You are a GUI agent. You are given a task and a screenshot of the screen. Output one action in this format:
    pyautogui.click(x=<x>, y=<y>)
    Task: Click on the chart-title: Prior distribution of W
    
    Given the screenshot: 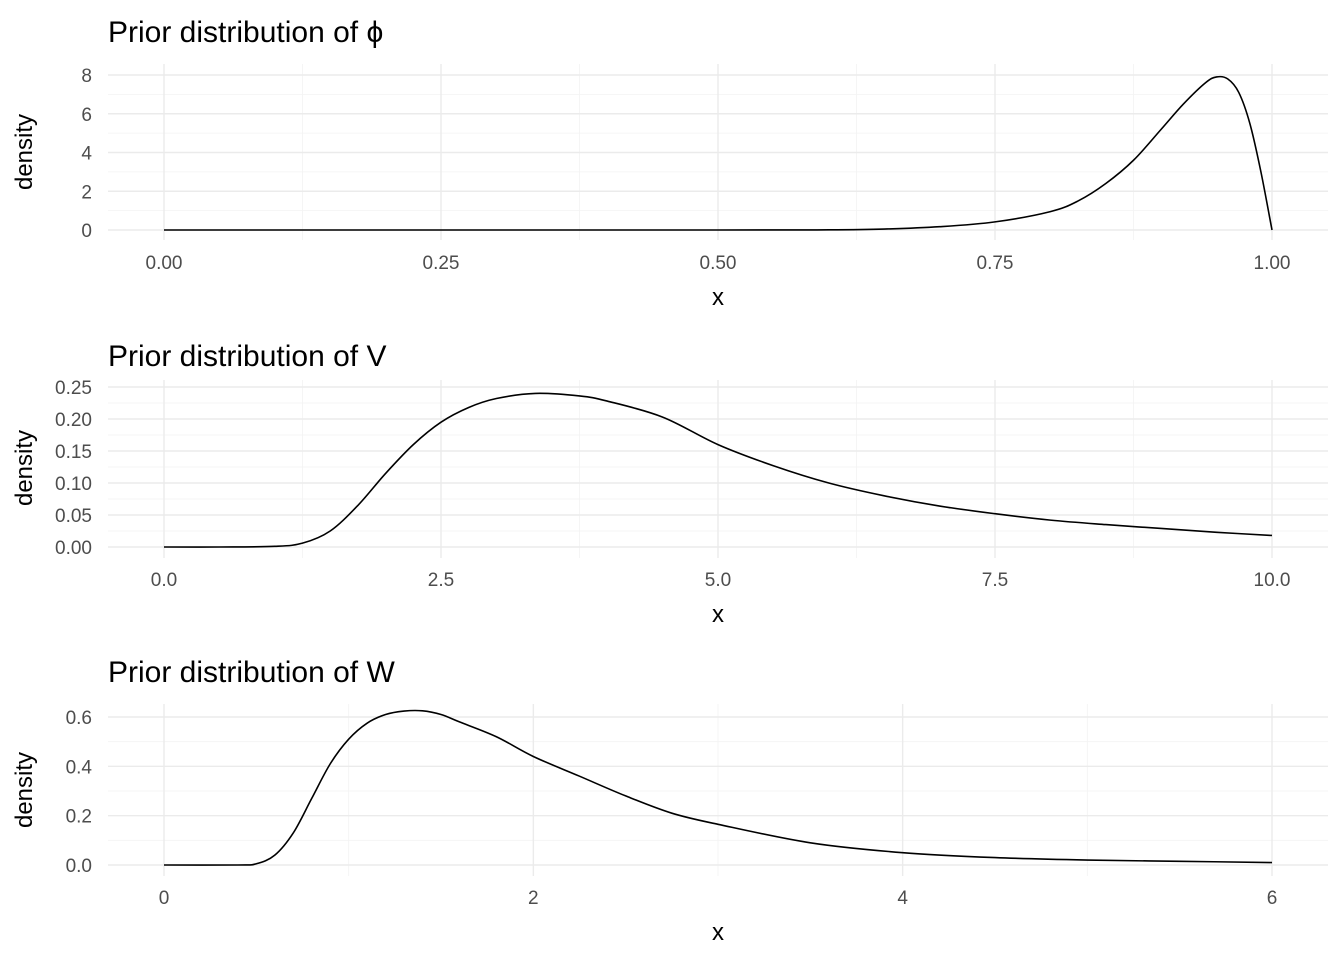 What is the action you would take?
    pyautogui.click(x=251, y=672)
    